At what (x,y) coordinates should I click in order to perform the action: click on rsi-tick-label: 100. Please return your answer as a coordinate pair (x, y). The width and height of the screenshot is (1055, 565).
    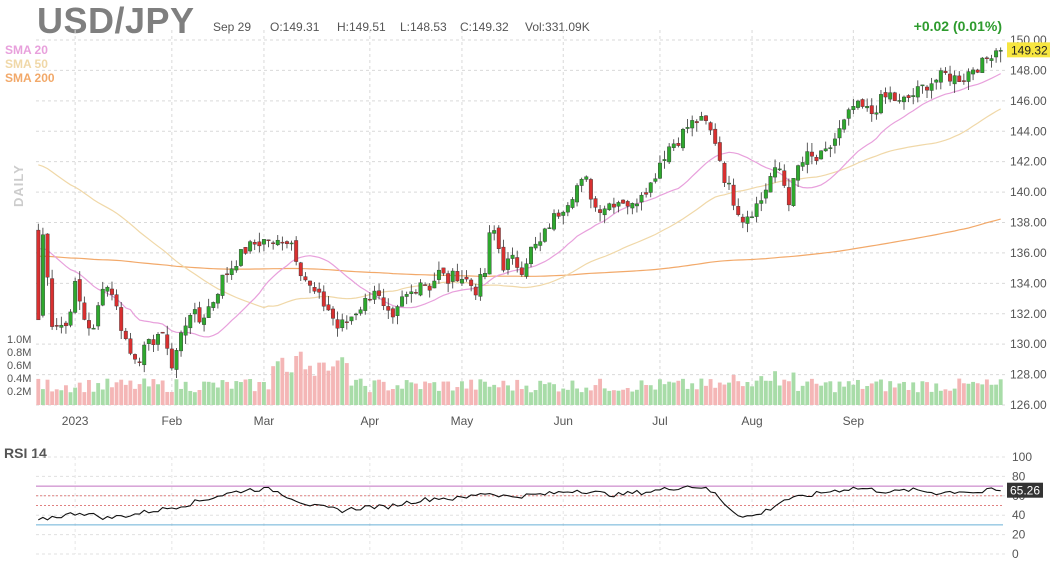
    Looking at the image, I should click on (1022, 457).